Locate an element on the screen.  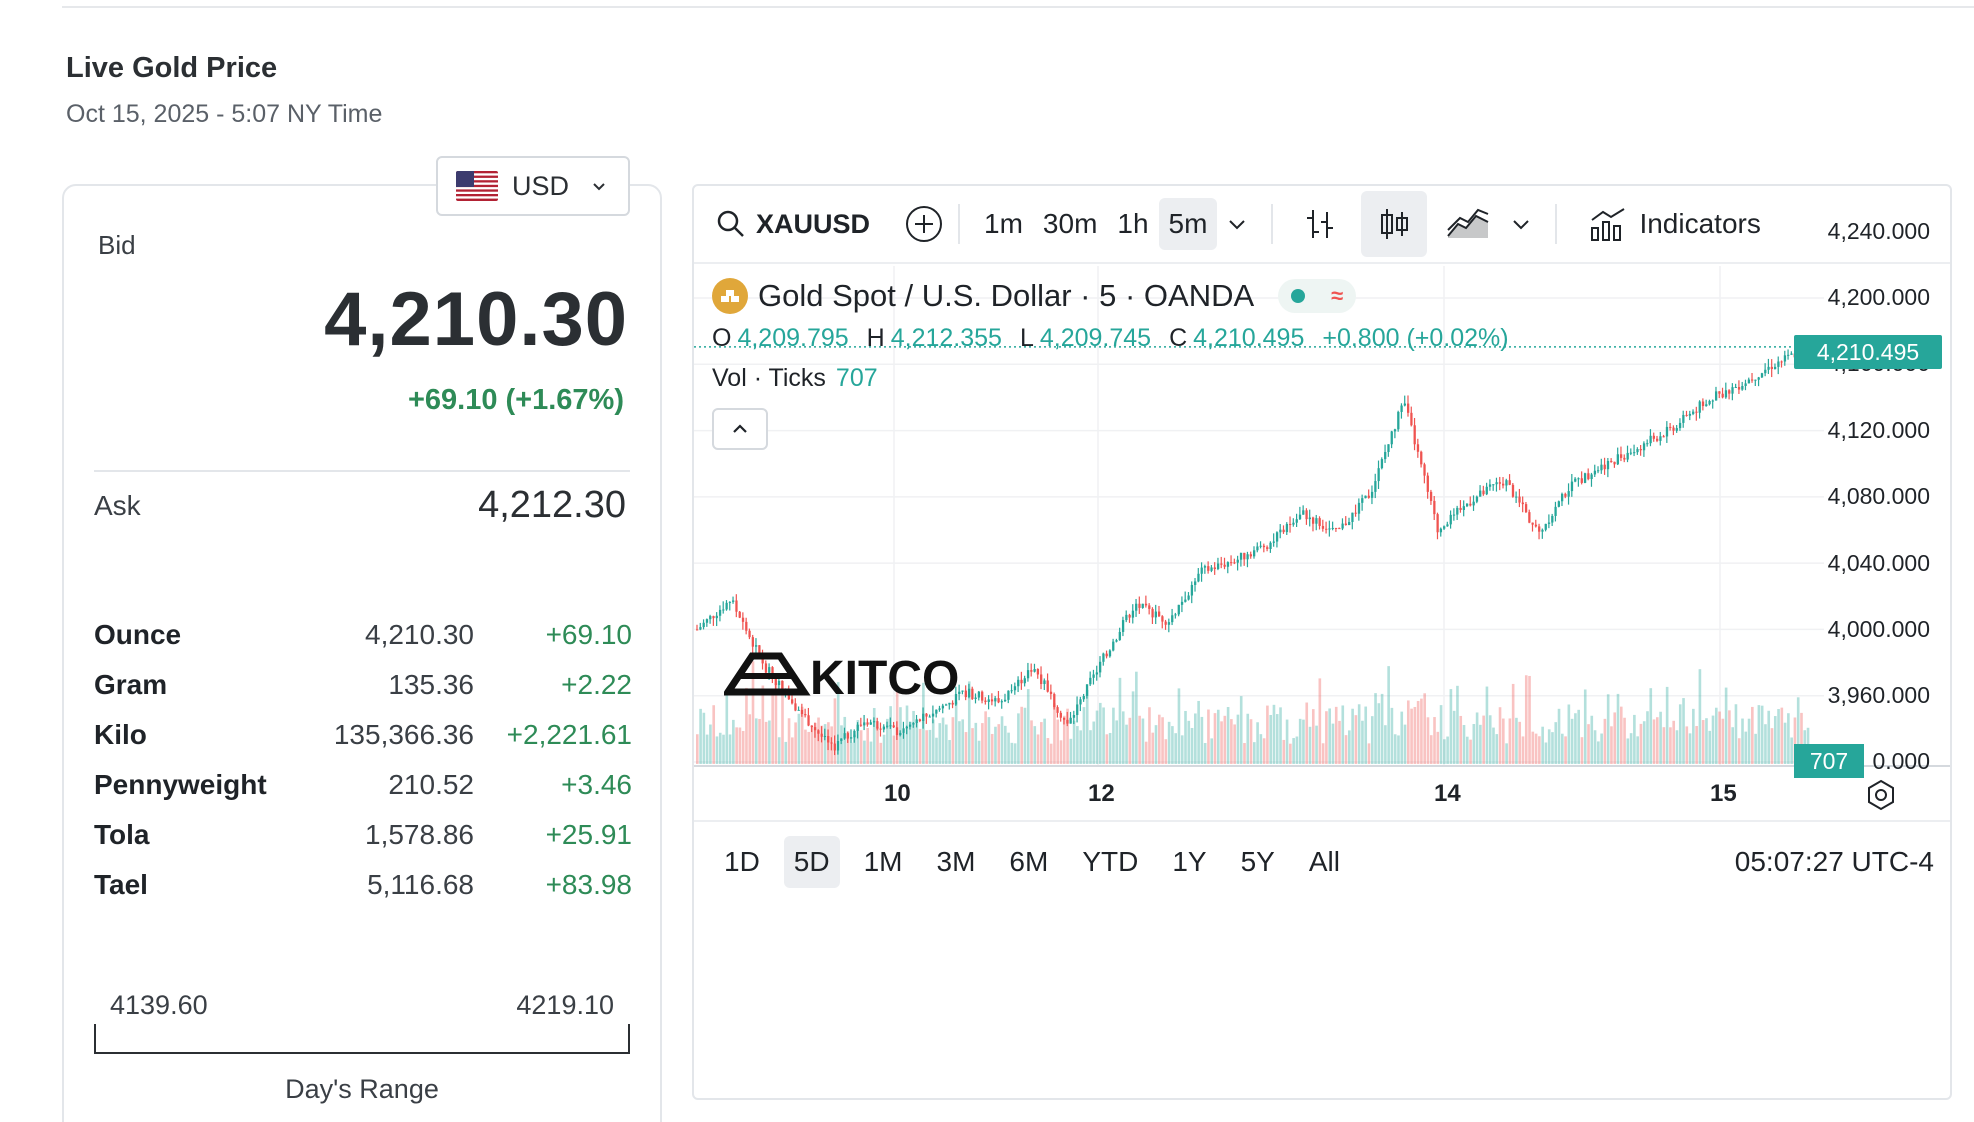
interval-5m: 5m is located at coordinates (1188, 224).